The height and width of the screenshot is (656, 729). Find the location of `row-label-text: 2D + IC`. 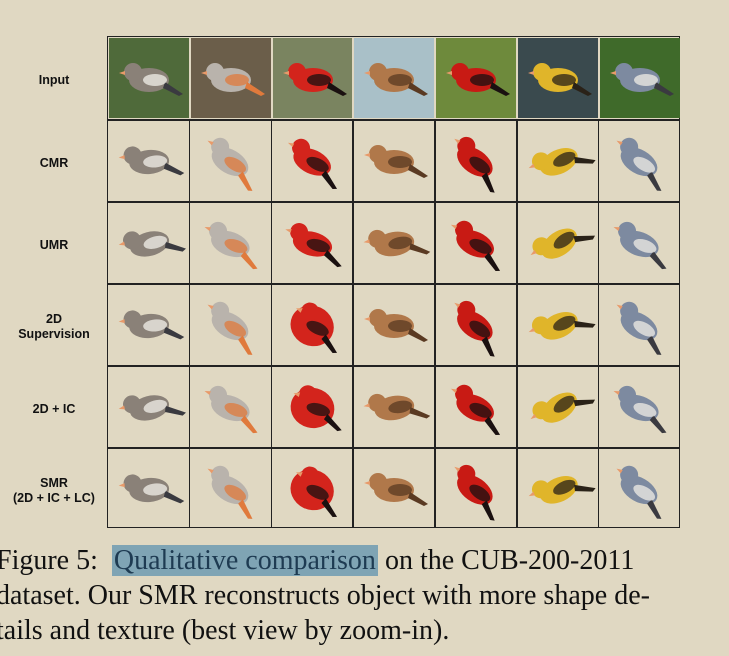

row-label-text: 2D + IC is located at coordinates (54, 408).